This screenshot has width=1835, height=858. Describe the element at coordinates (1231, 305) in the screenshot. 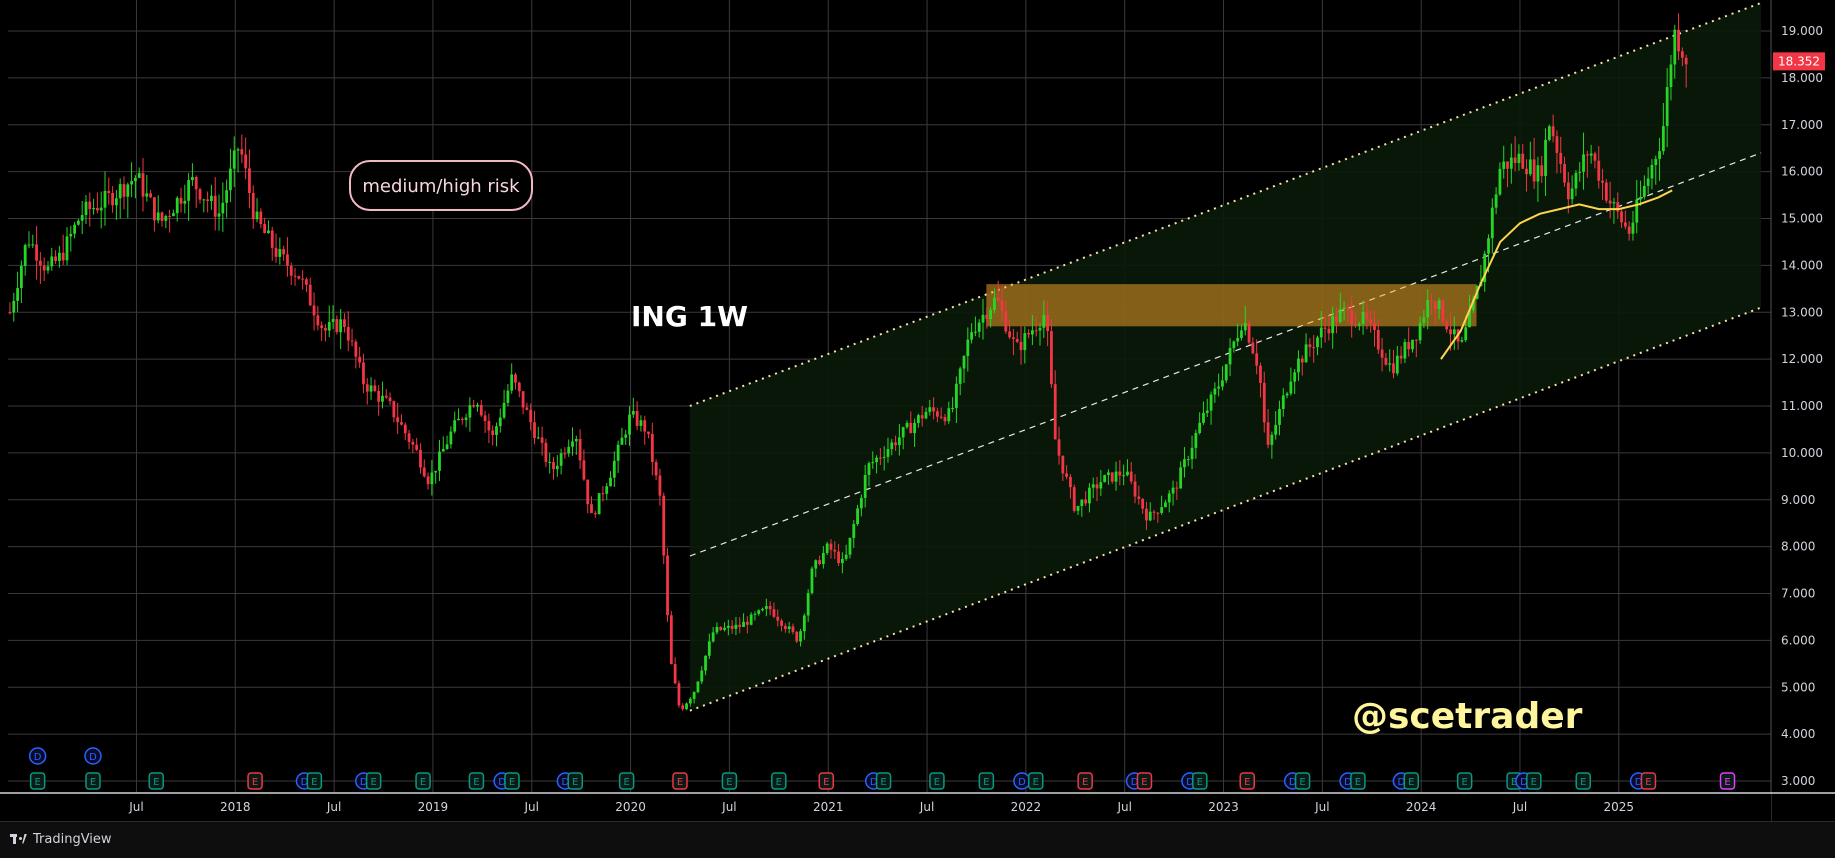

I see `resistance-zone` at that location.